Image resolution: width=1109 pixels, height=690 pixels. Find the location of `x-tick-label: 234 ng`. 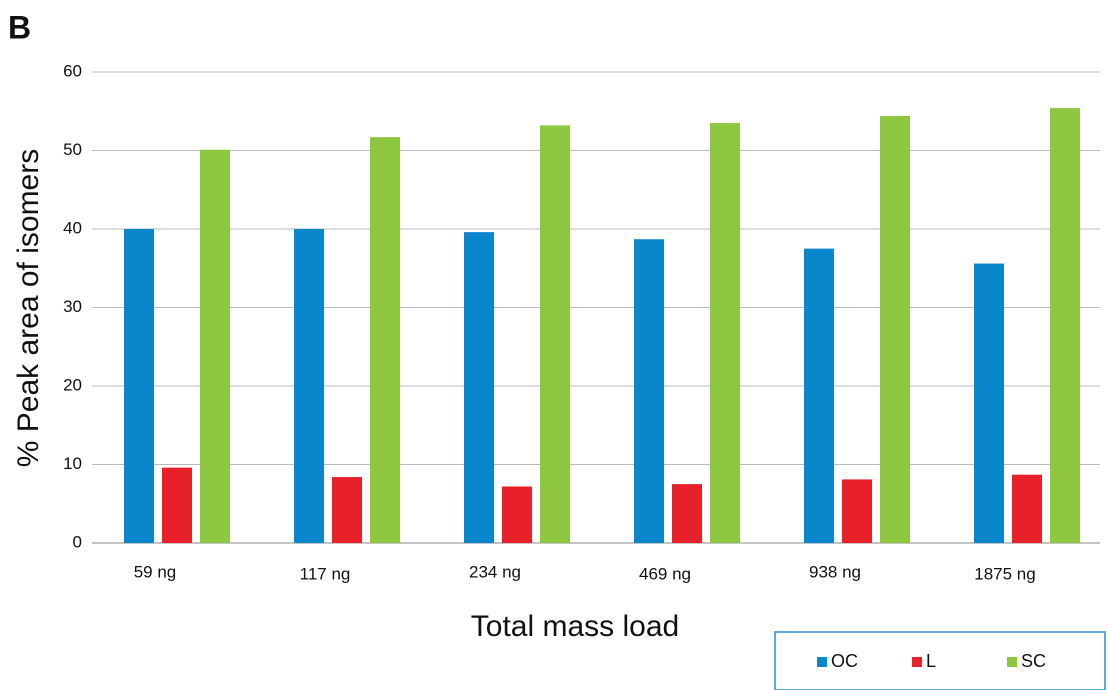

x-tick-label: 234 ng is located at coordinates (495, 571).